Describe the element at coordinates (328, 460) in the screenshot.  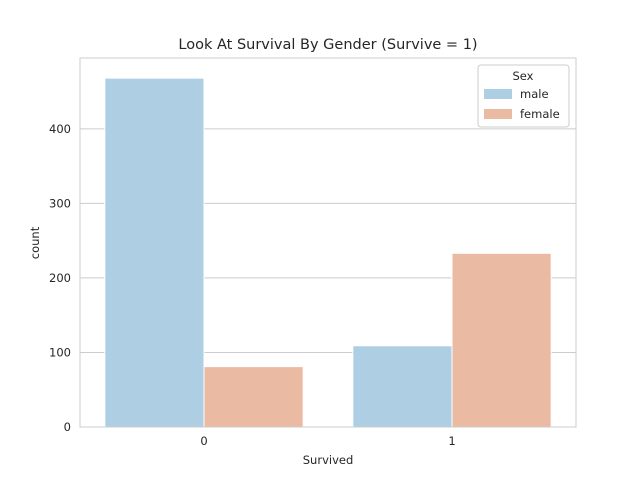
I see `x-axis-label: Survived` at that location.